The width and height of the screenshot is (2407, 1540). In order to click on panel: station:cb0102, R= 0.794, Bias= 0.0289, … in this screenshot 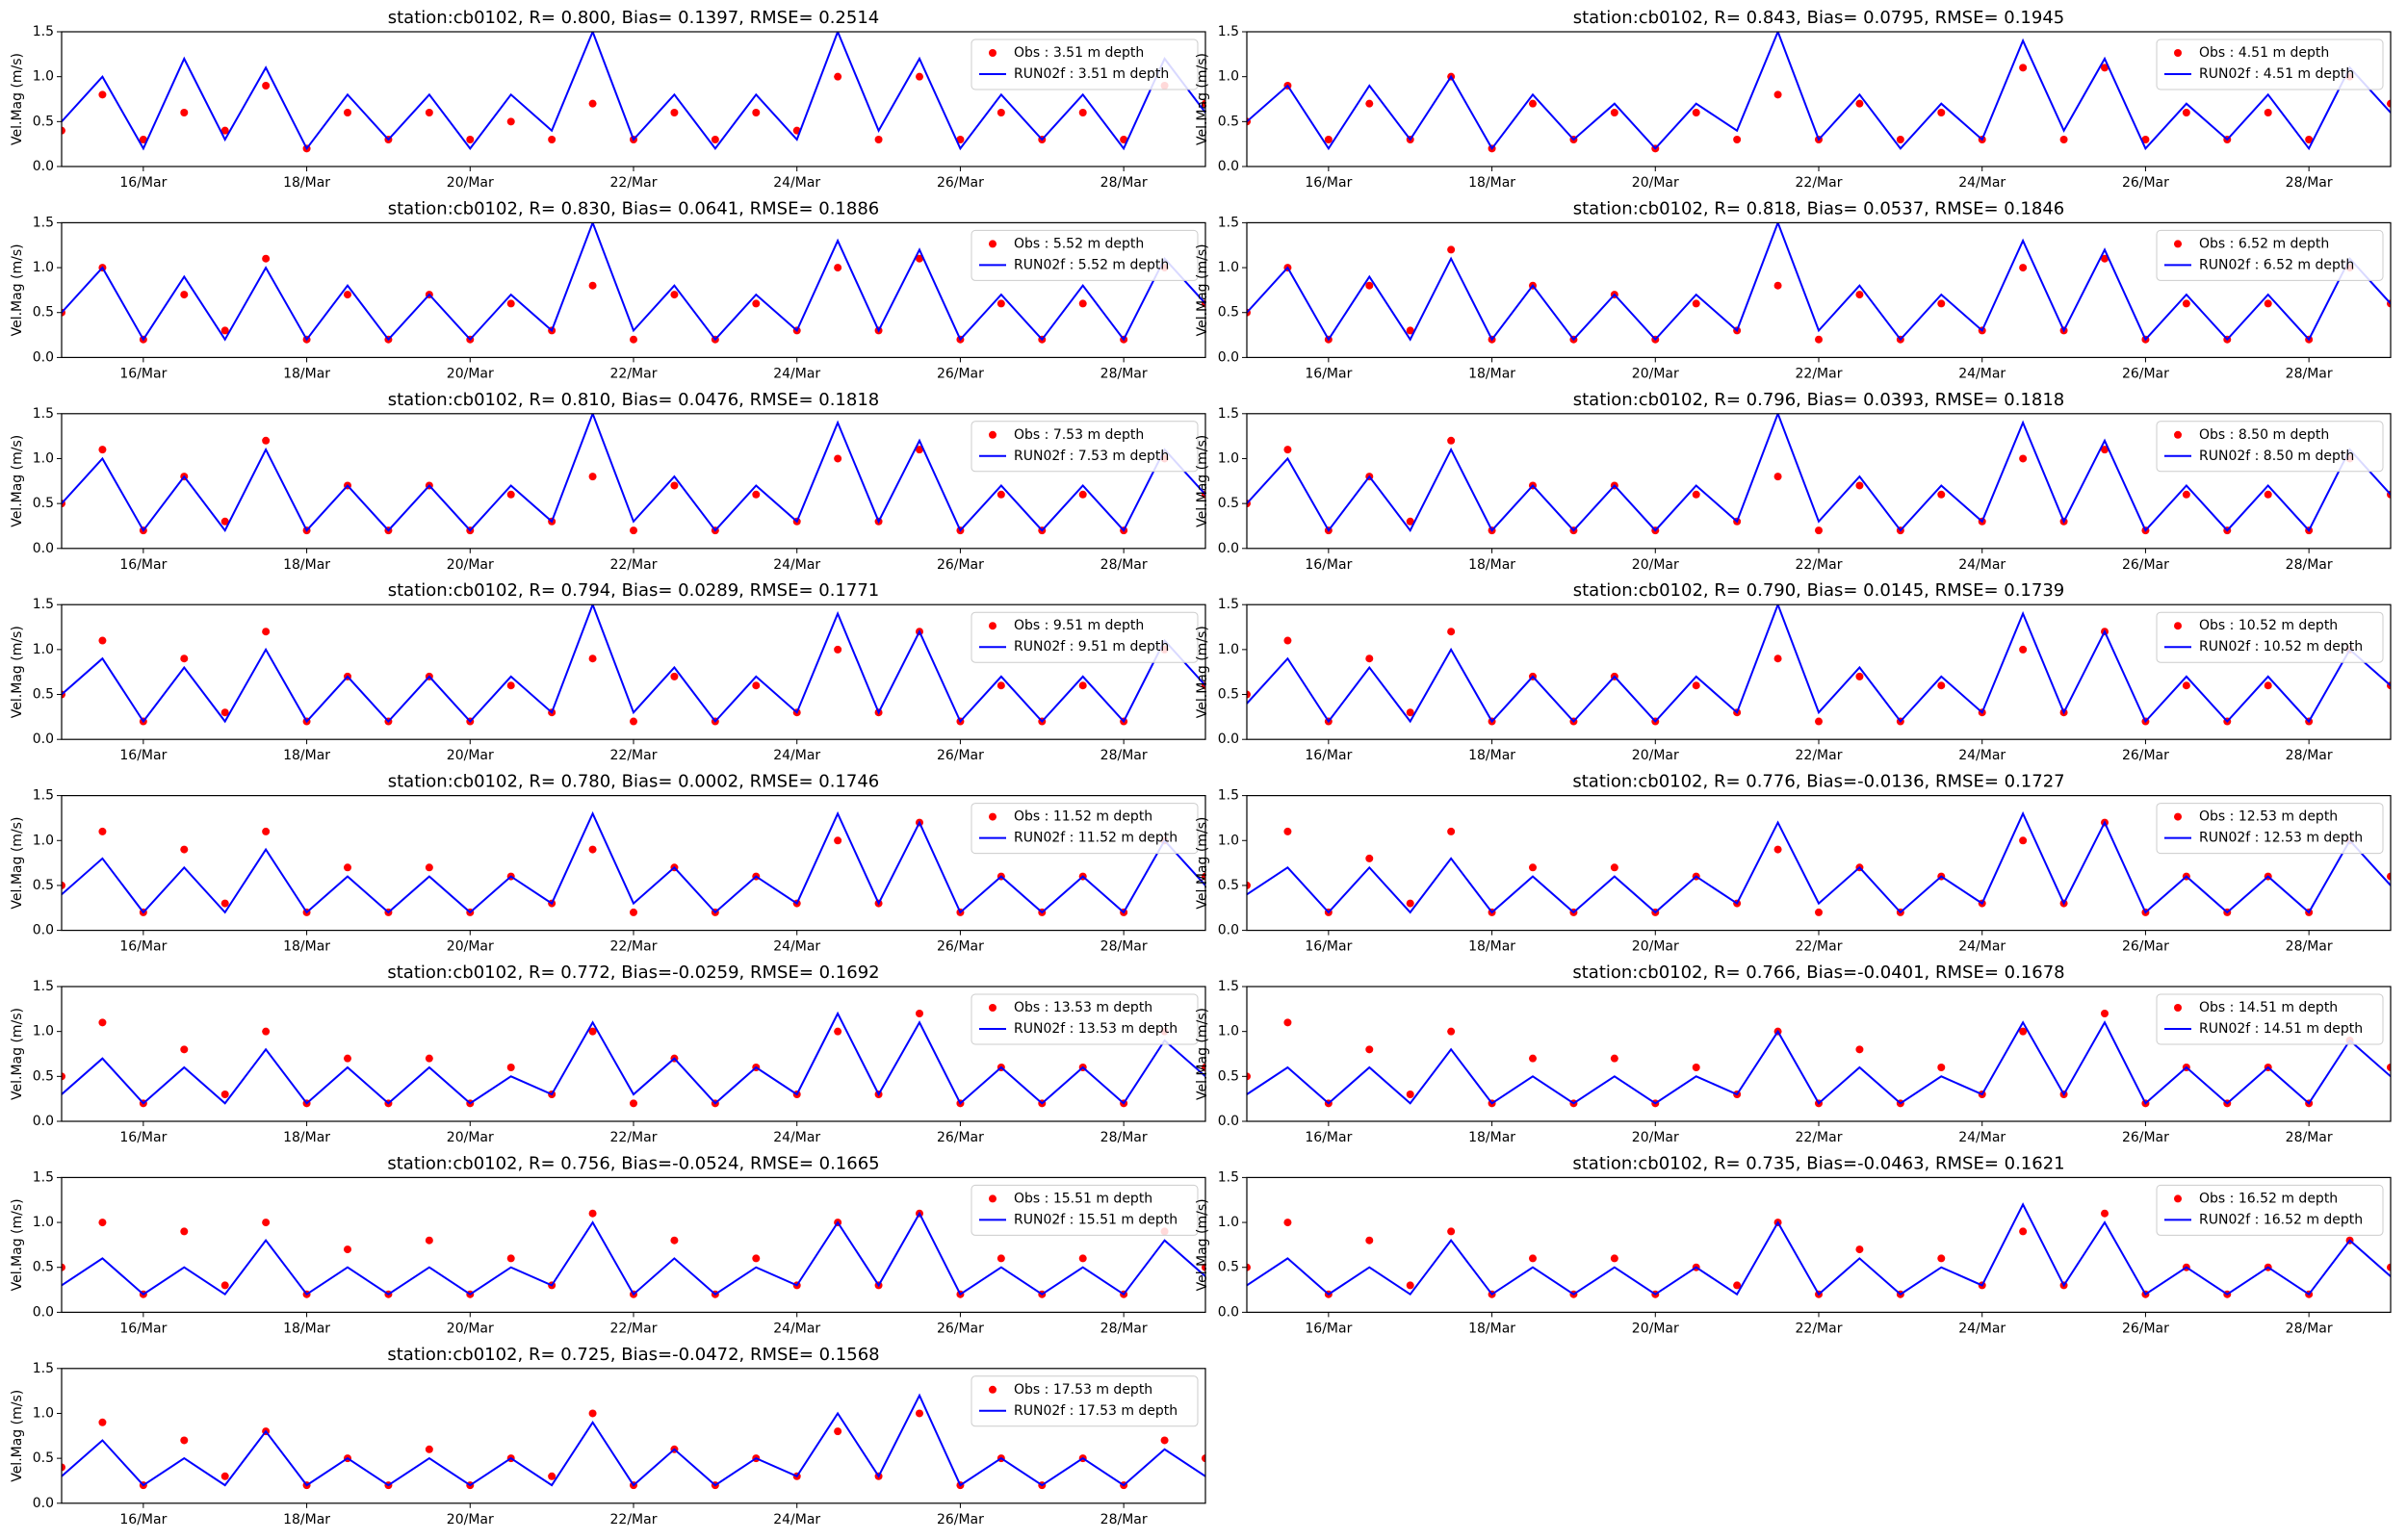, I will do `click(608, 671)`.